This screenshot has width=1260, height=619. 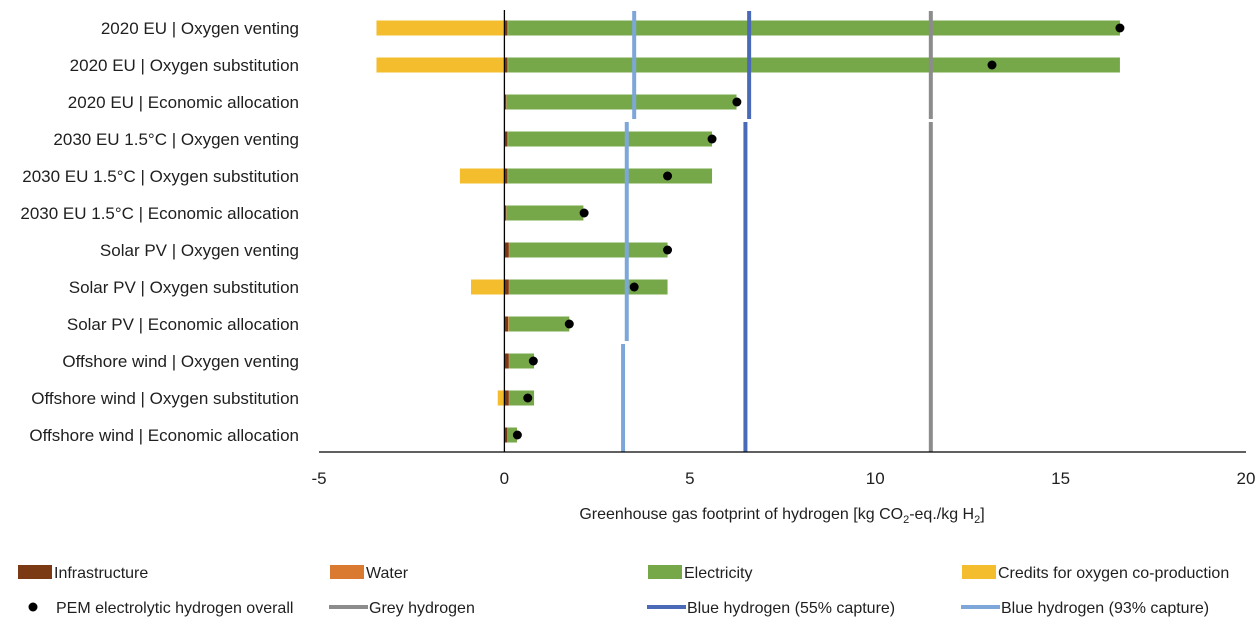 What do you see at coordinates (164, 435) in the screenshot?
I see `category-label: Offshore wind | Economic allocation` at bounding box center [164, 435].